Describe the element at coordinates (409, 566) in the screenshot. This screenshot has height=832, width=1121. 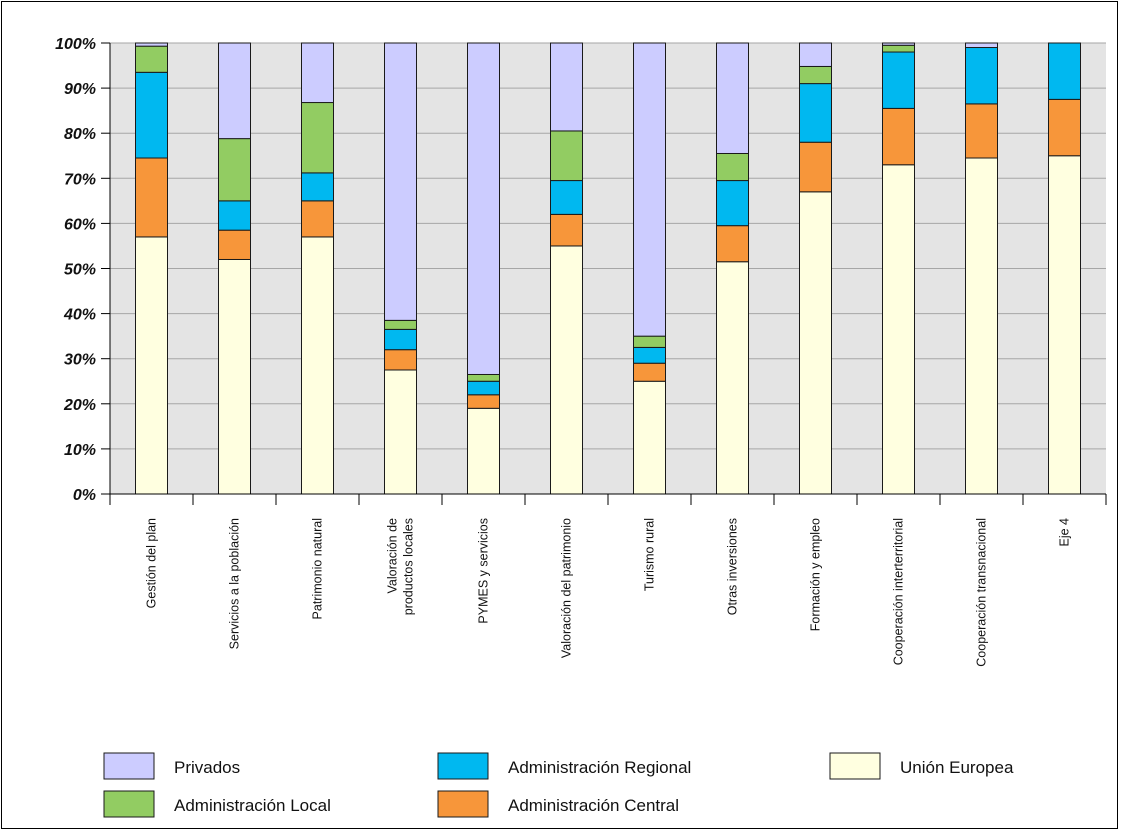
I see `x-tick-label: productos locales` at that location.